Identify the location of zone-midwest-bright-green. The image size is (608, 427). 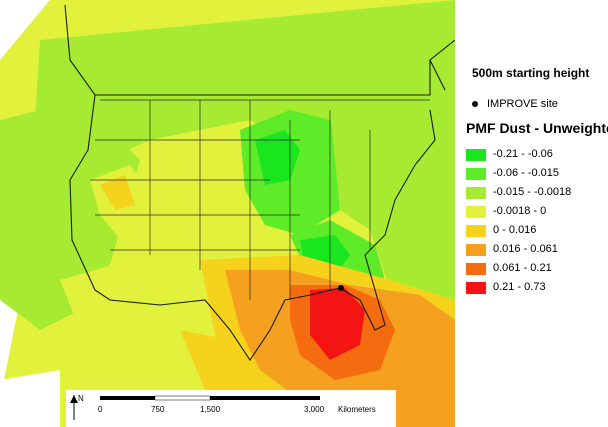
(277, 157).